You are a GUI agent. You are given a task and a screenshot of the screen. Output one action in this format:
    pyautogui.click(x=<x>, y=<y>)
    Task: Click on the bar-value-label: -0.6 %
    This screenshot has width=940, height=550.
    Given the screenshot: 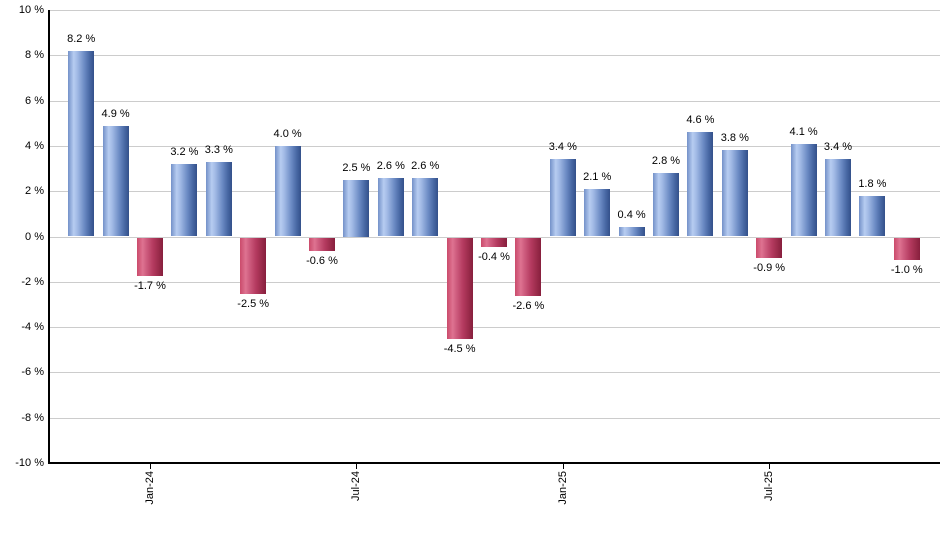 What is the action you would take?
    pyautogui.click(x=322, y=261)
    